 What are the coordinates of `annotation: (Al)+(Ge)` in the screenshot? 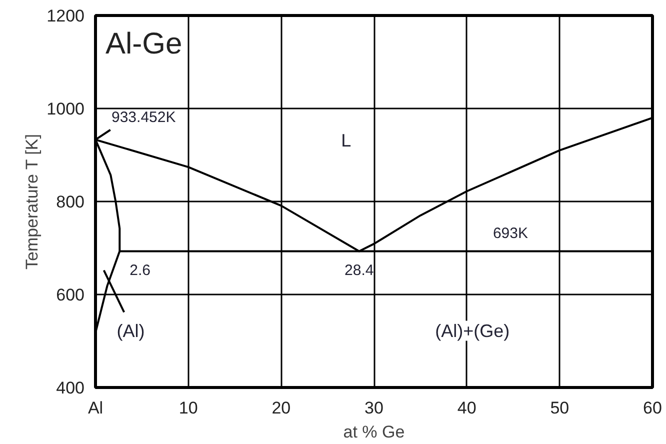 It's located at (472, 330).